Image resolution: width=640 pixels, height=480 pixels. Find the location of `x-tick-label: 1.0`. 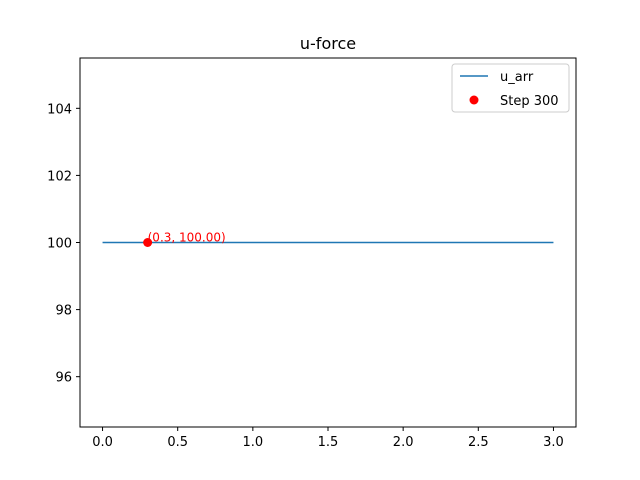

x-tick-label: 1.0 is located at coordinates (253, 442).